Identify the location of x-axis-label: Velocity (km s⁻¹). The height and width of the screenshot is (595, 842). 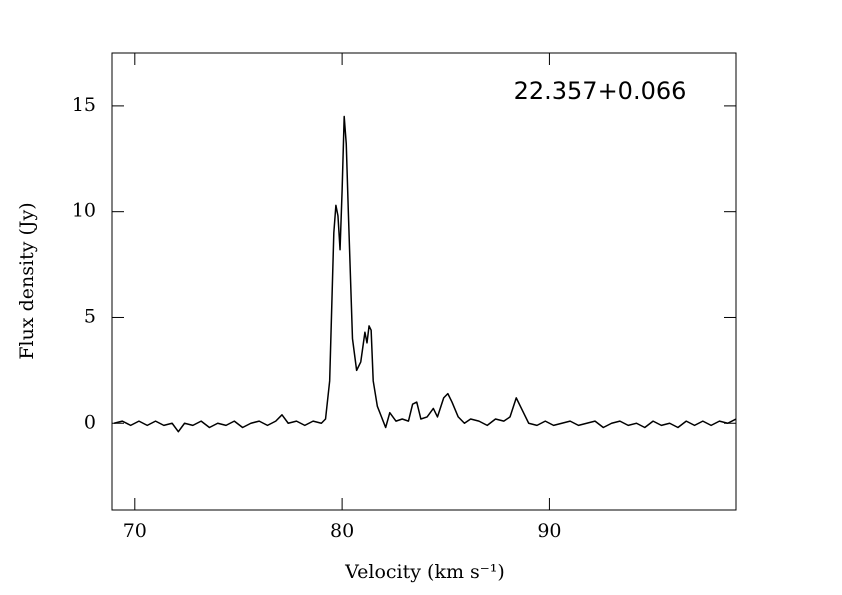
(424, 572).